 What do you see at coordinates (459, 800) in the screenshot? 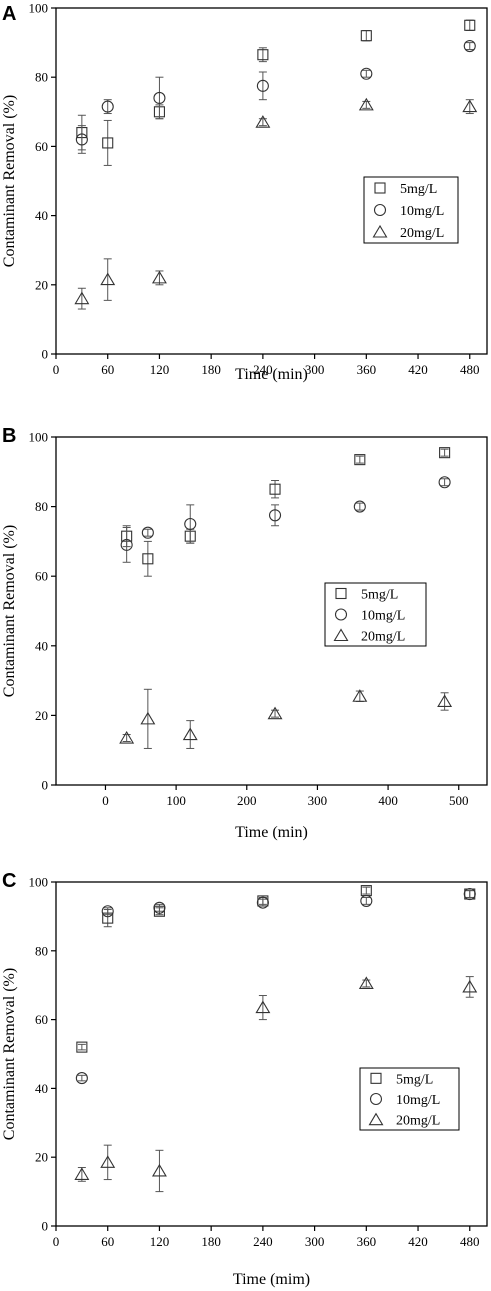
I see `x-tick-label: 500` at bounding box center [459, 800].